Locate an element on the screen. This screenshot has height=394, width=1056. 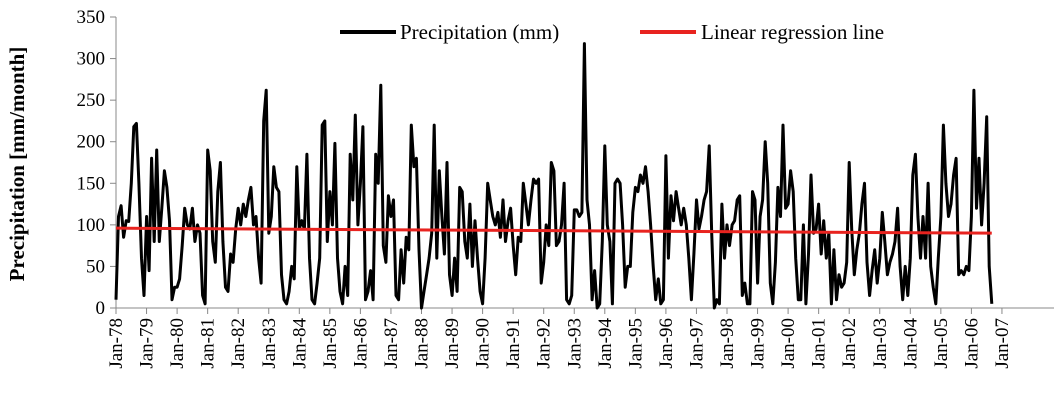
x-tick-label: Jan-96 is located at coordinates (666, 343).